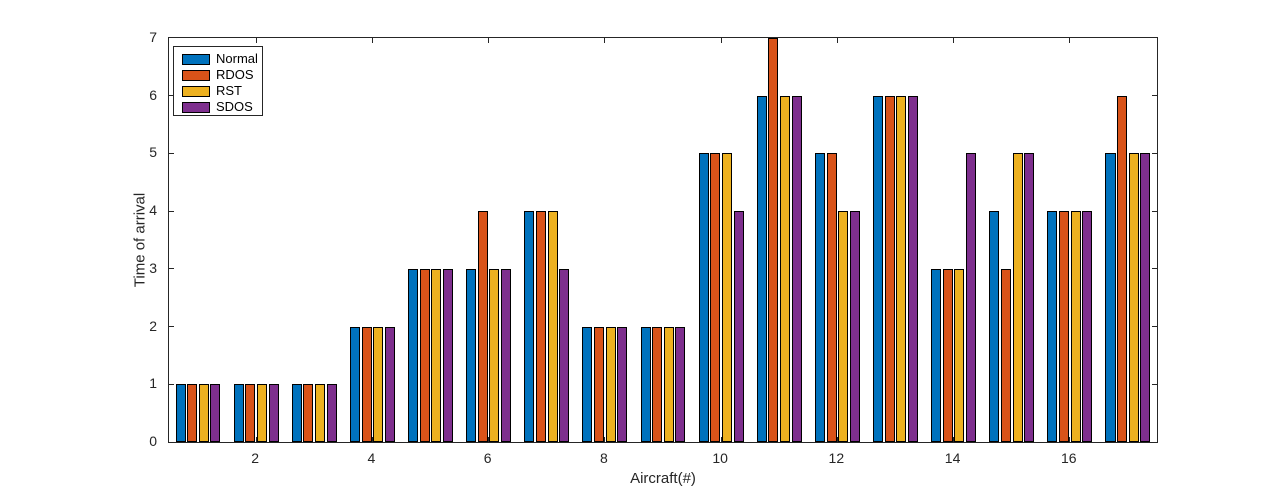 This screenshot has height=500, width=1280. What do you see at coordinates (153, 325) in the screenshot?
I see `y-tick-label: 2` at bounding box center [153, 325].